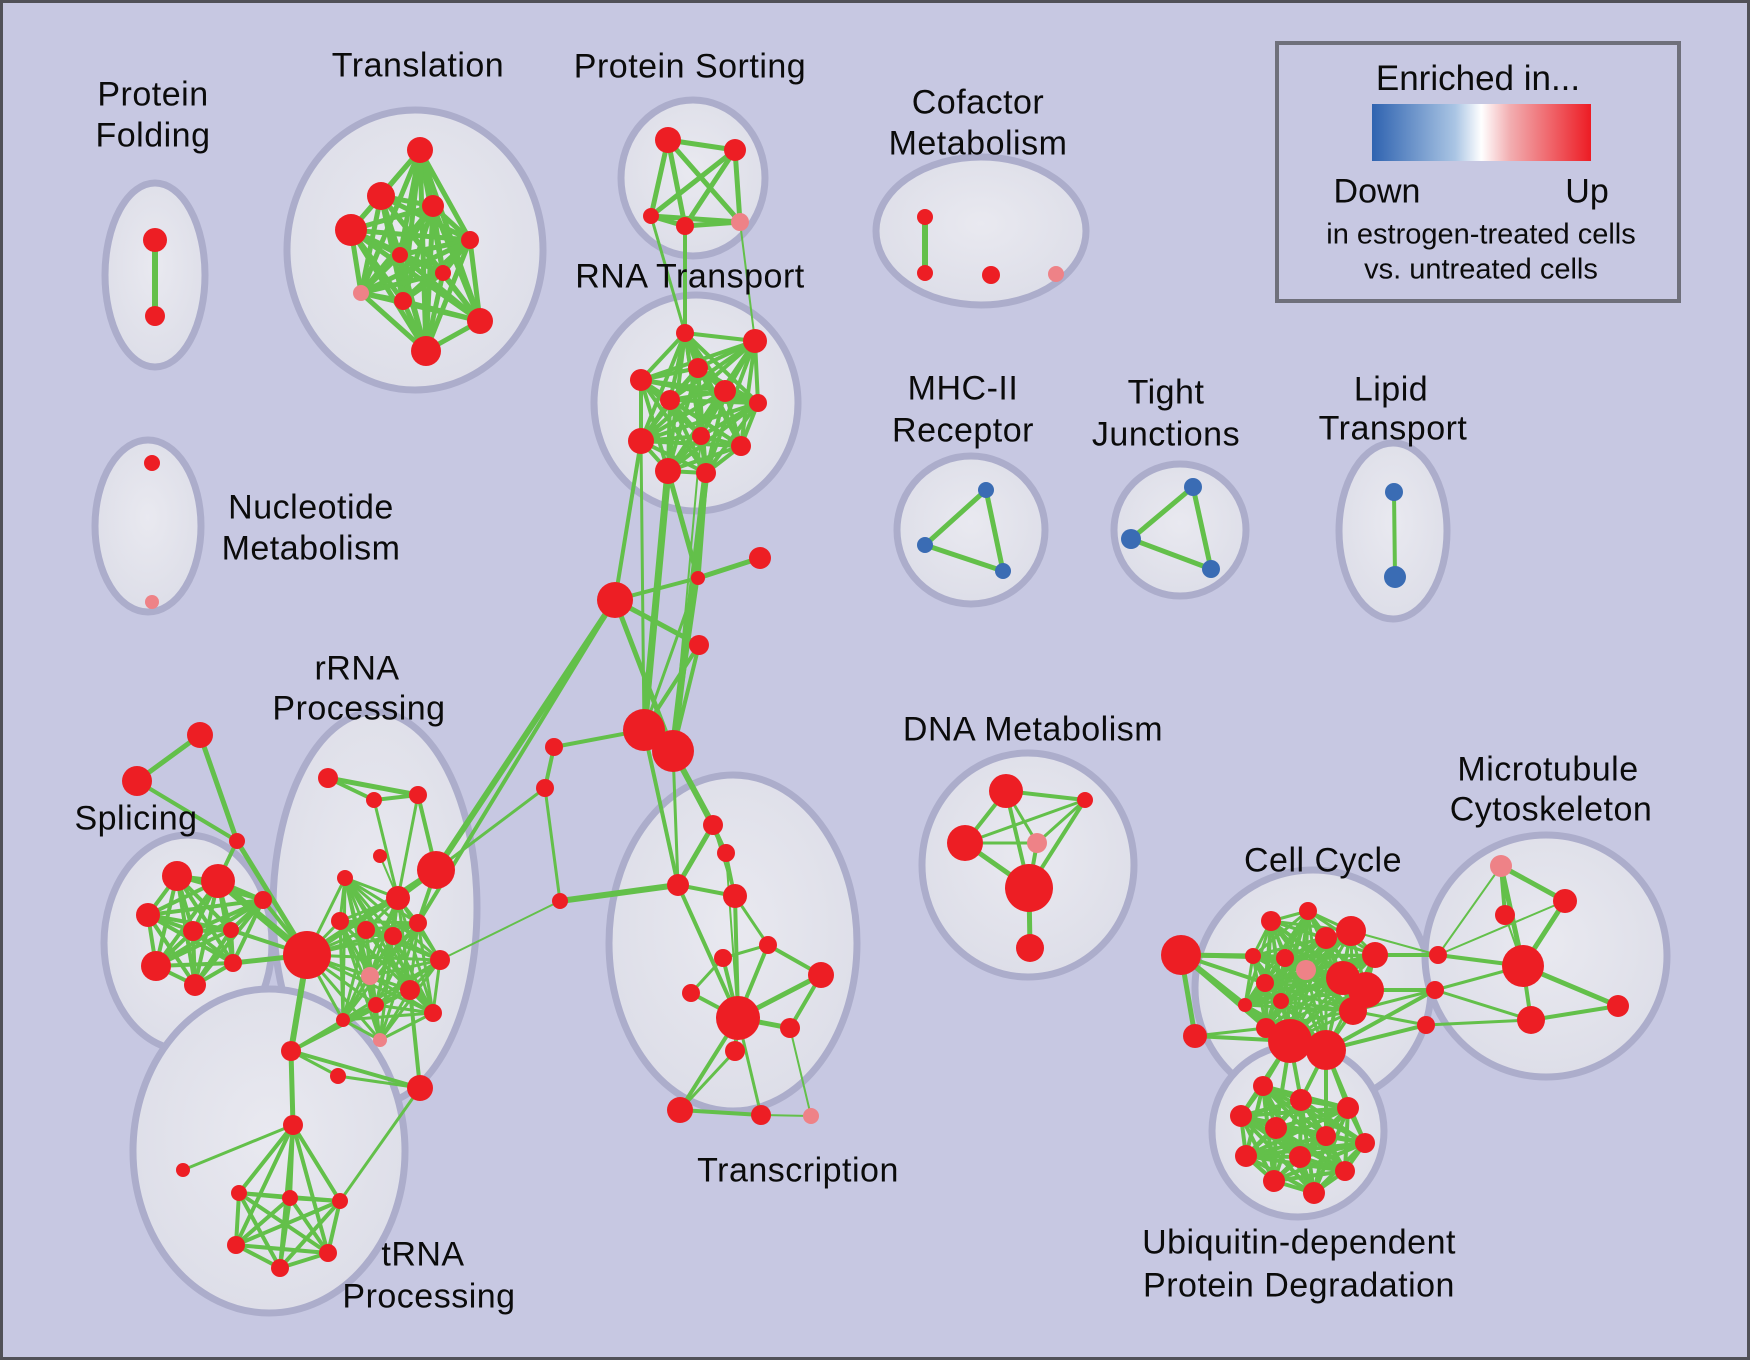 Image resolution: width=1750 pixels, height=1360 pixels. I want to click on node-x6, so click(768, 945).